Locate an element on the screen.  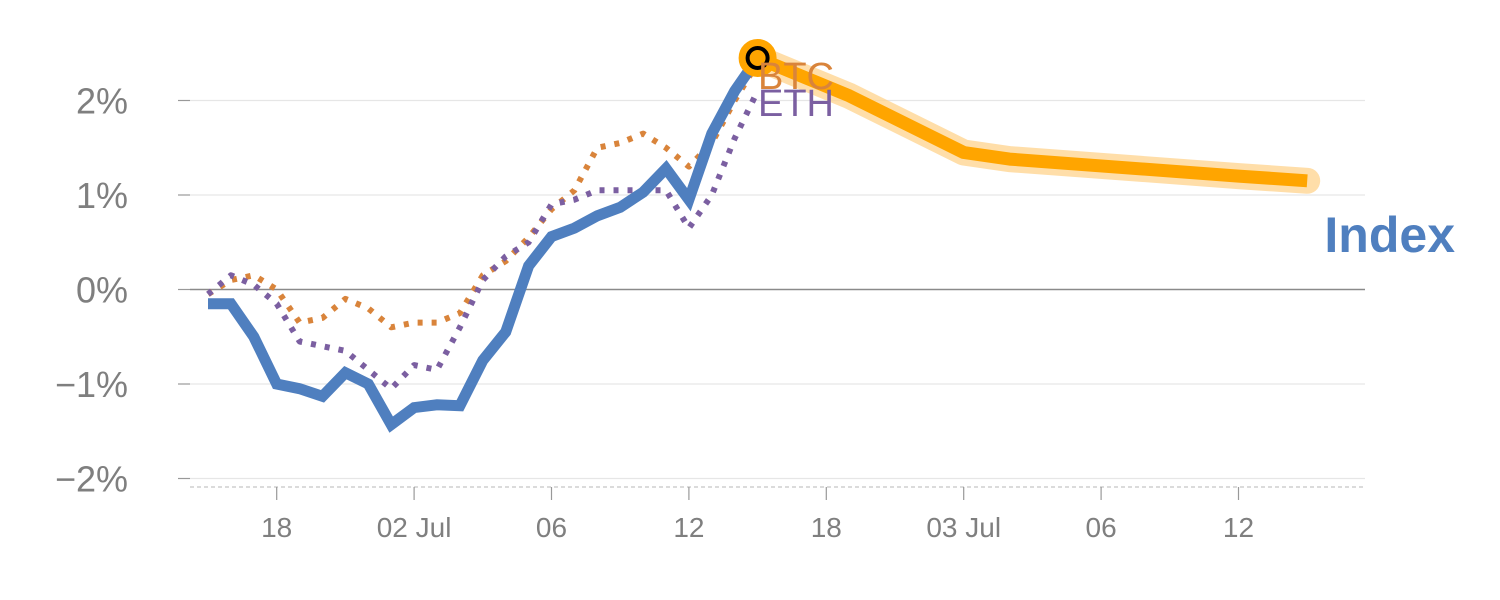
y-tick-label: 1% is located at coordinates (102, 195).